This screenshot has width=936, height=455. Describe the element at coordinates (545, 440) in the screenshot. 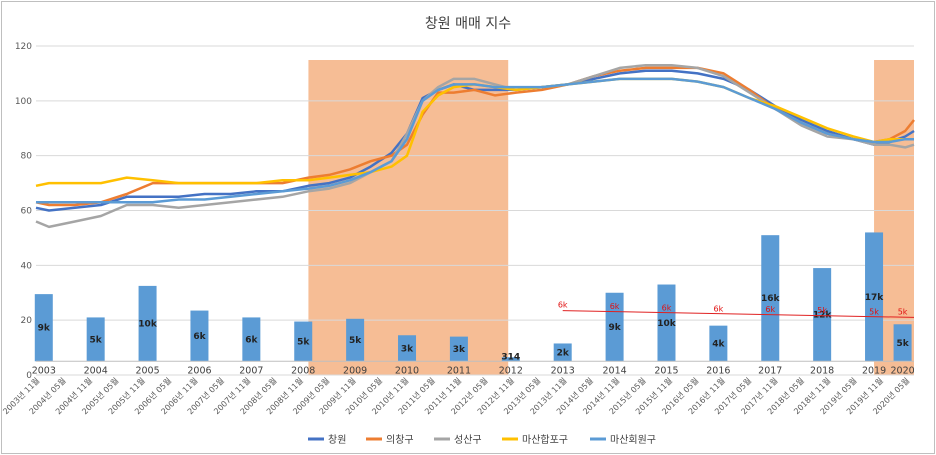

I see `legend-entry: 마산합포구` at that location.